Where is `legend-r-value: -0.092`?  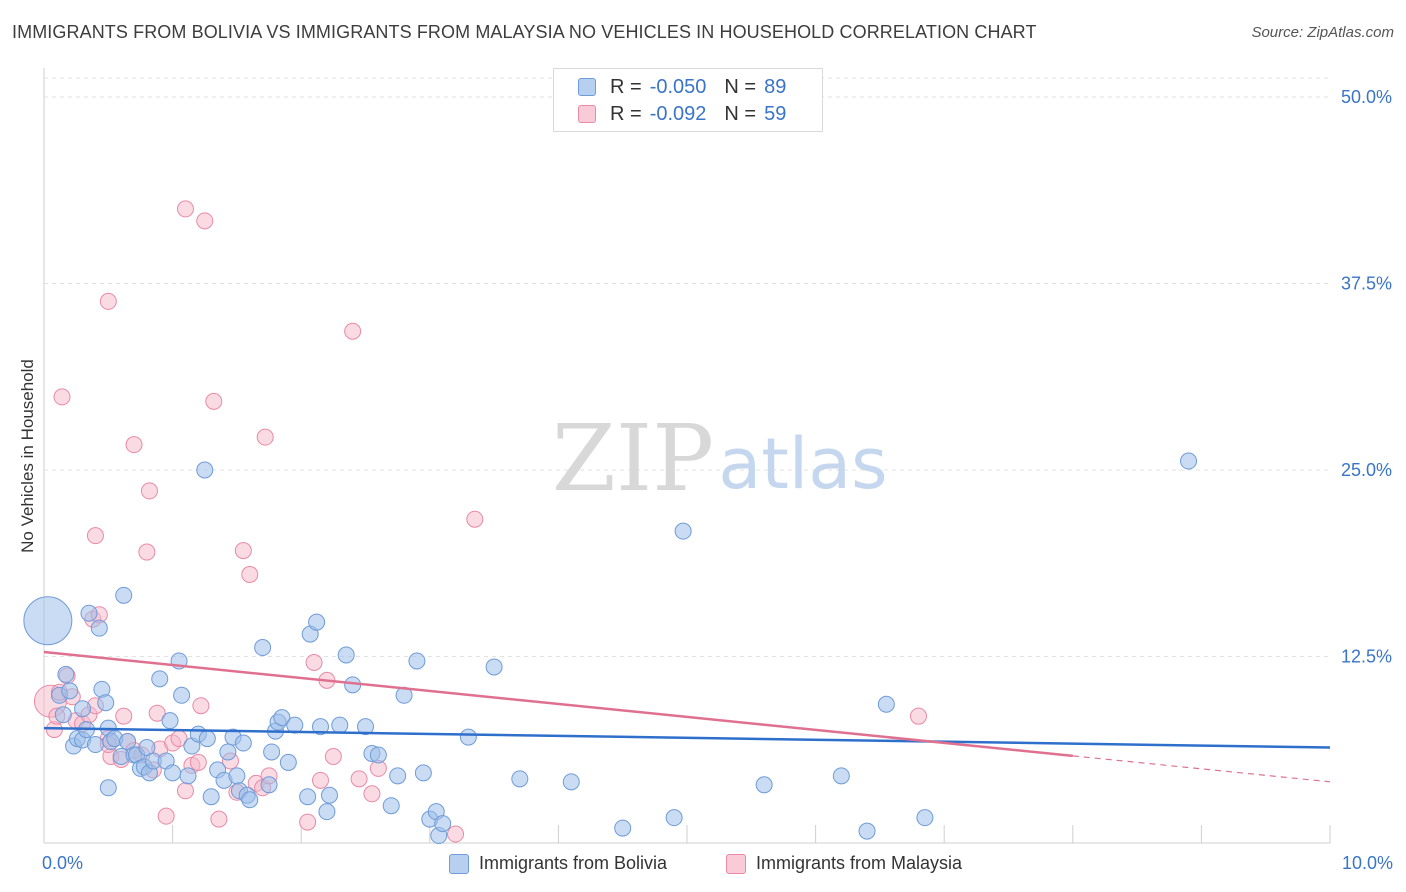
legend-r-value: -0.092 is located at coordinates (678, 113).